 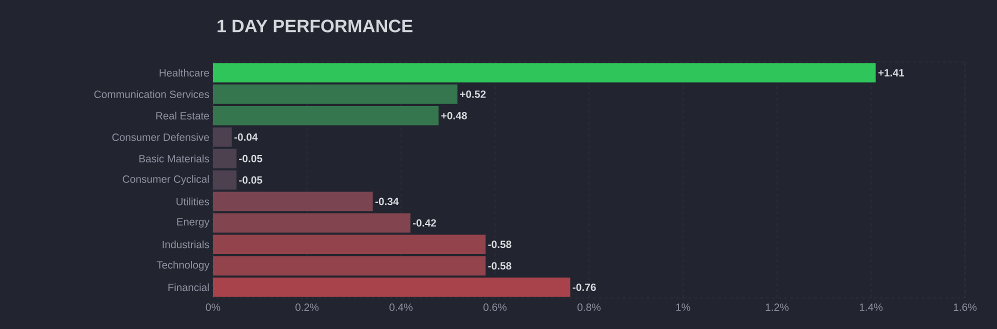 What do you see at coordinates (307, 307) in the screenshot?
I see `x-tick-label: 0.2%` at bounding box center [307, 307].